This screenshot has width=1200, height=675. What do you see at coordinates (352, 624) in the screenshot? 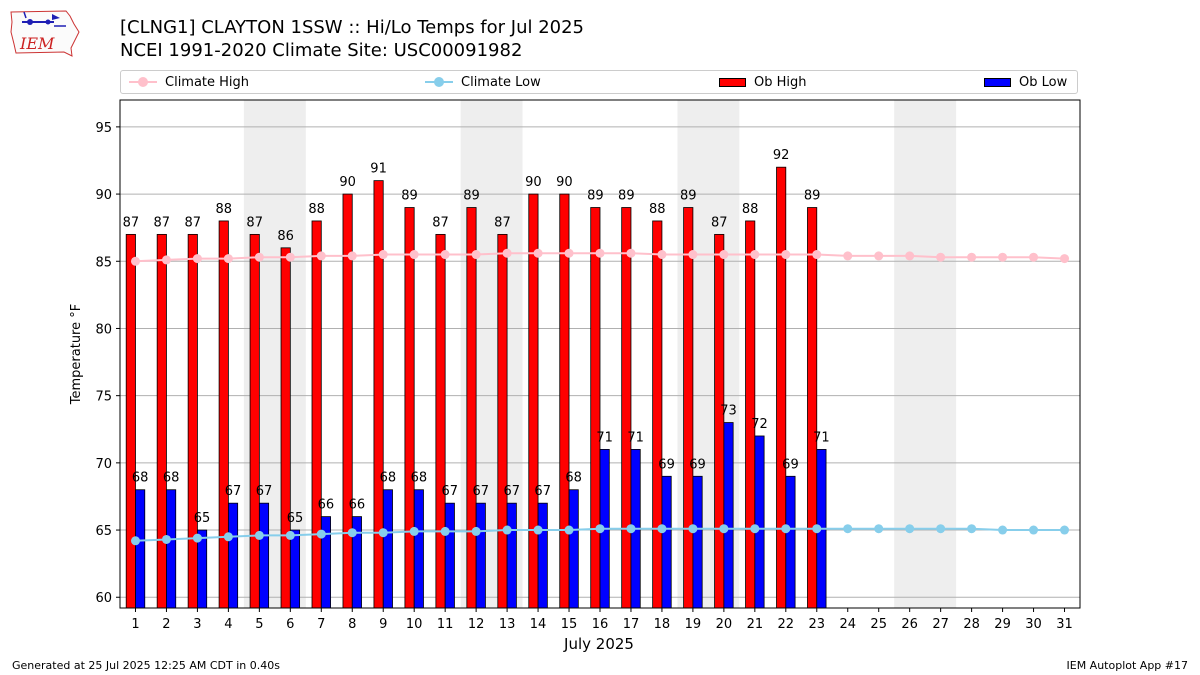
I see `x-tick-label: 8` at bounding box center [352, 624].